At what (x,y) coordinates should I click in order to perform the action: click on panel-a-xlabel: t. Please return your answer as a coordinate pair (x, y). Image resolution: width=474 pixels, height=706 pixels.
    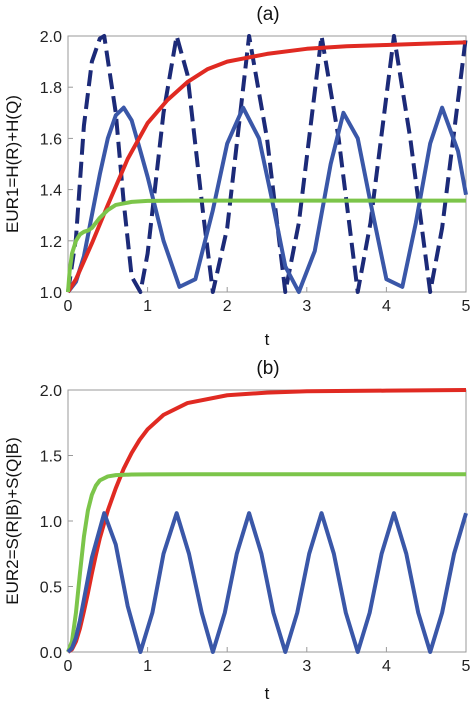
    Looking at the image, I should click on (267, 339).